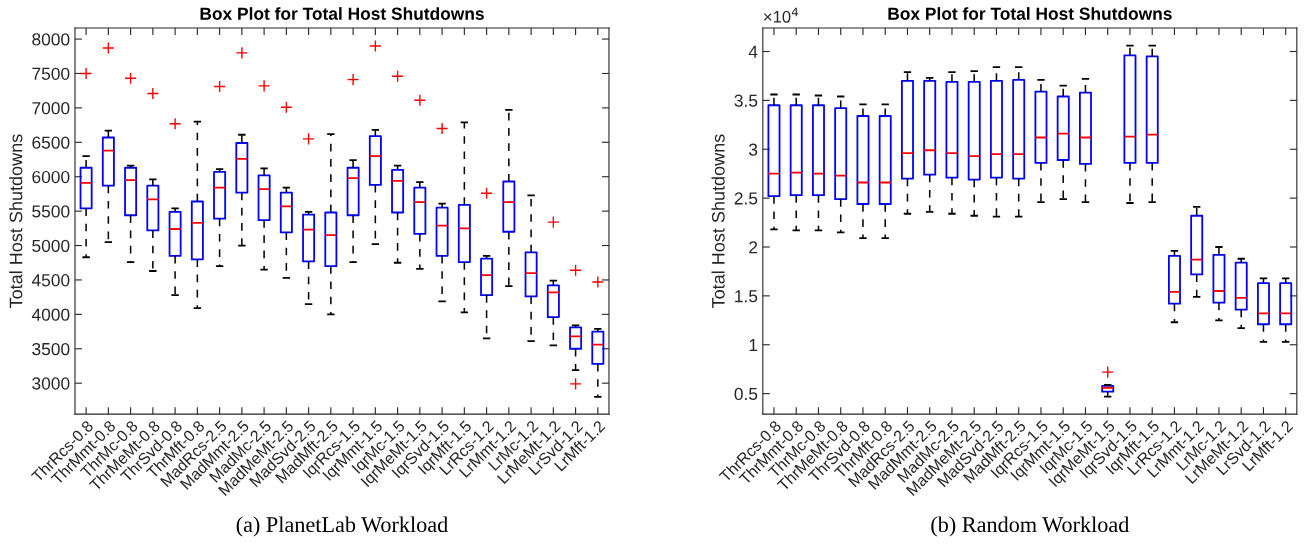 The image size is (1304, 550). I want to click on y-tick-label: 7500, so click(51, 73).